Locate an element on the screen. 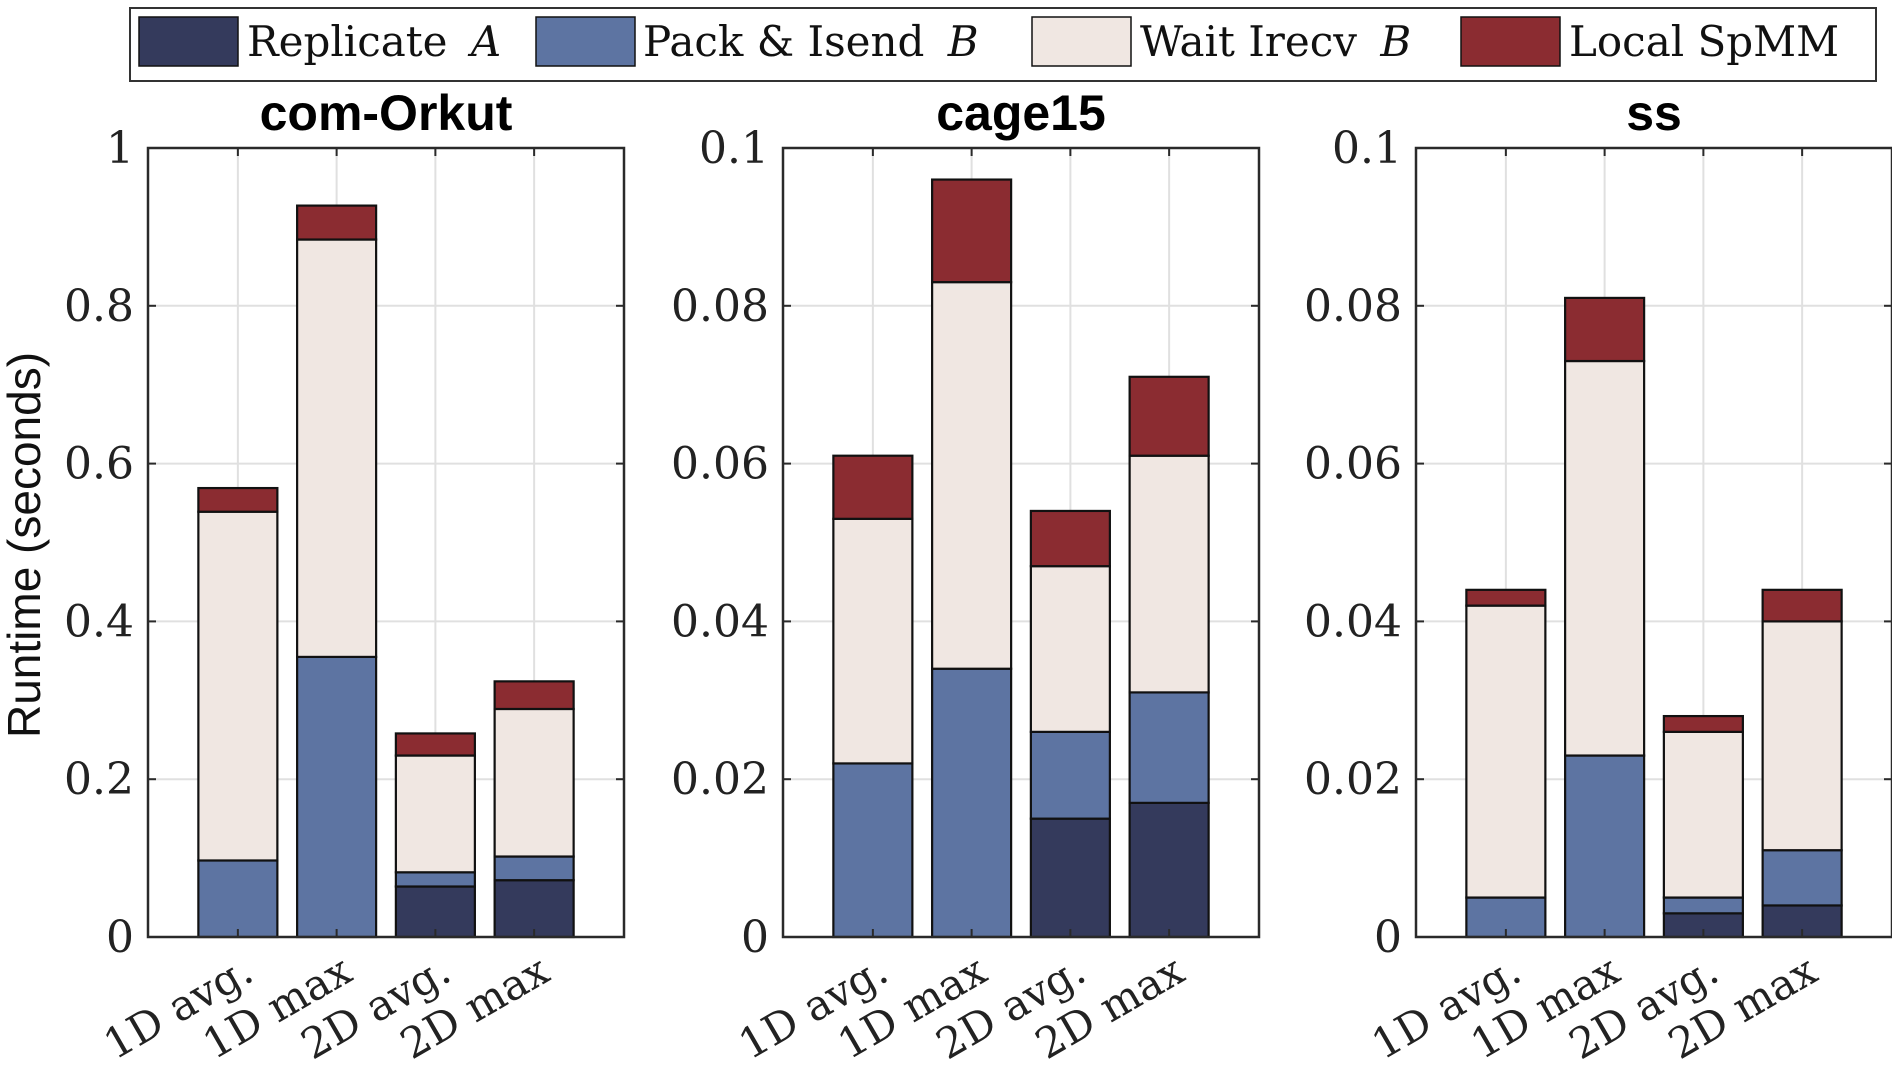  panel-title: ss is located at coordinates (1654, 113).